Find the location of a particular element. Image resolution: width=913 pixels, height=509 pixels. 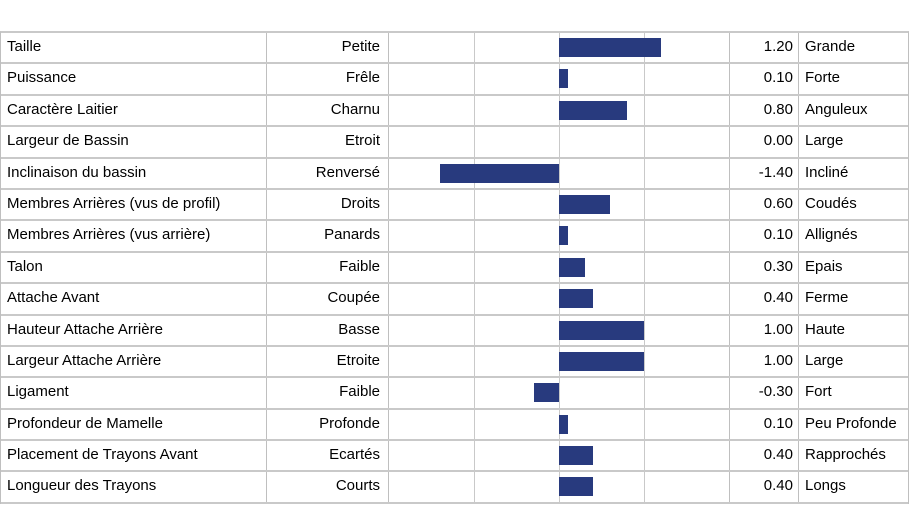

trait-name: Profondeur de Mamelle is located at coordinates (134, 424).